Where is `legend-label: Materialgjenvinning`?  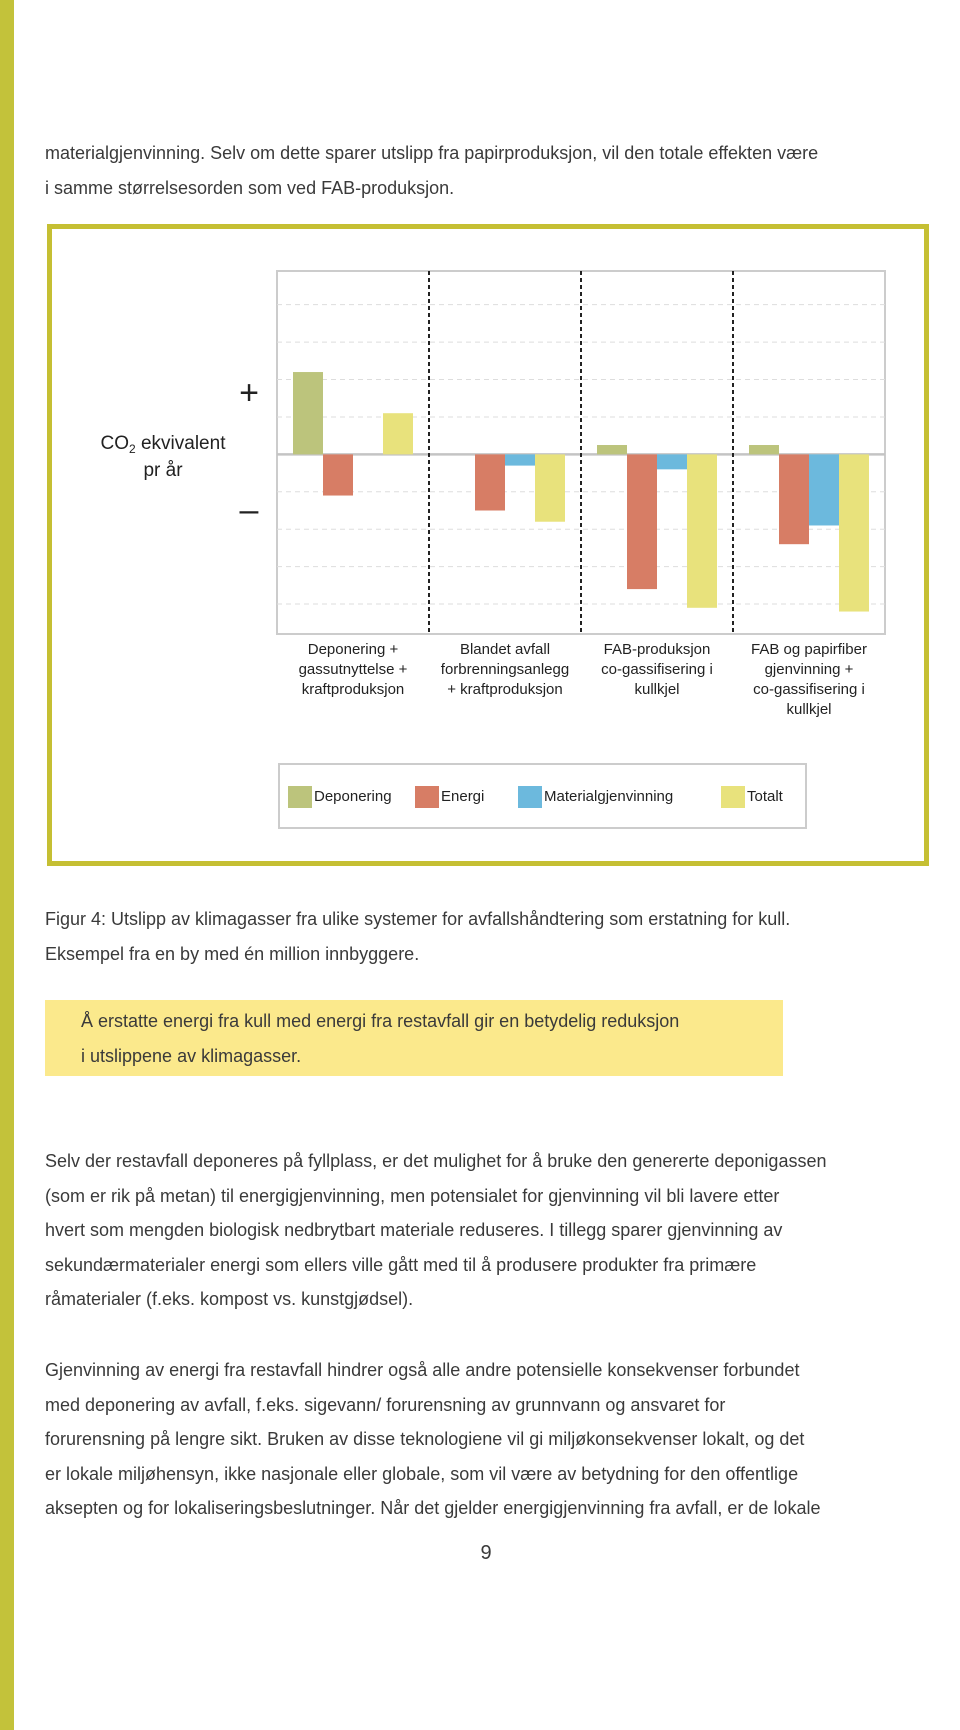
legend-label: Materialgjenvinning is located at coordinates (608, 796).